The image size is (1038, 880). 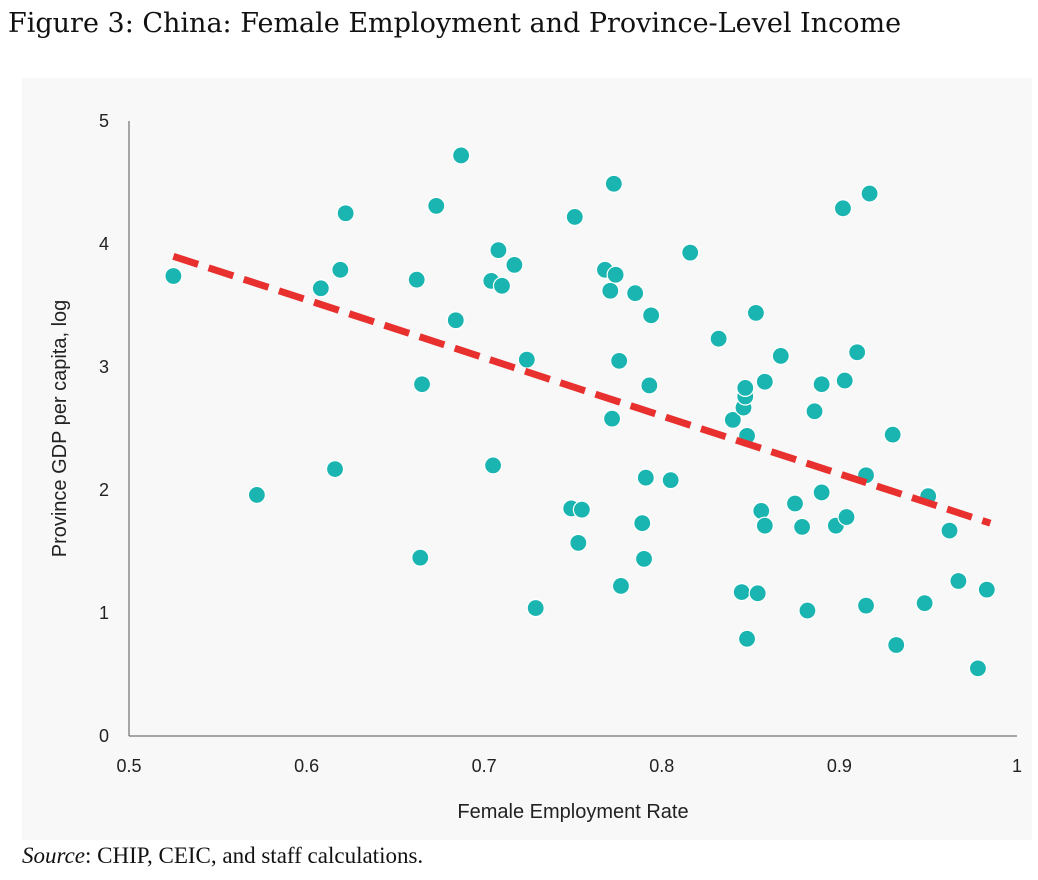 I want to click on y-tick-label: 3, so click(x=104, y=367).